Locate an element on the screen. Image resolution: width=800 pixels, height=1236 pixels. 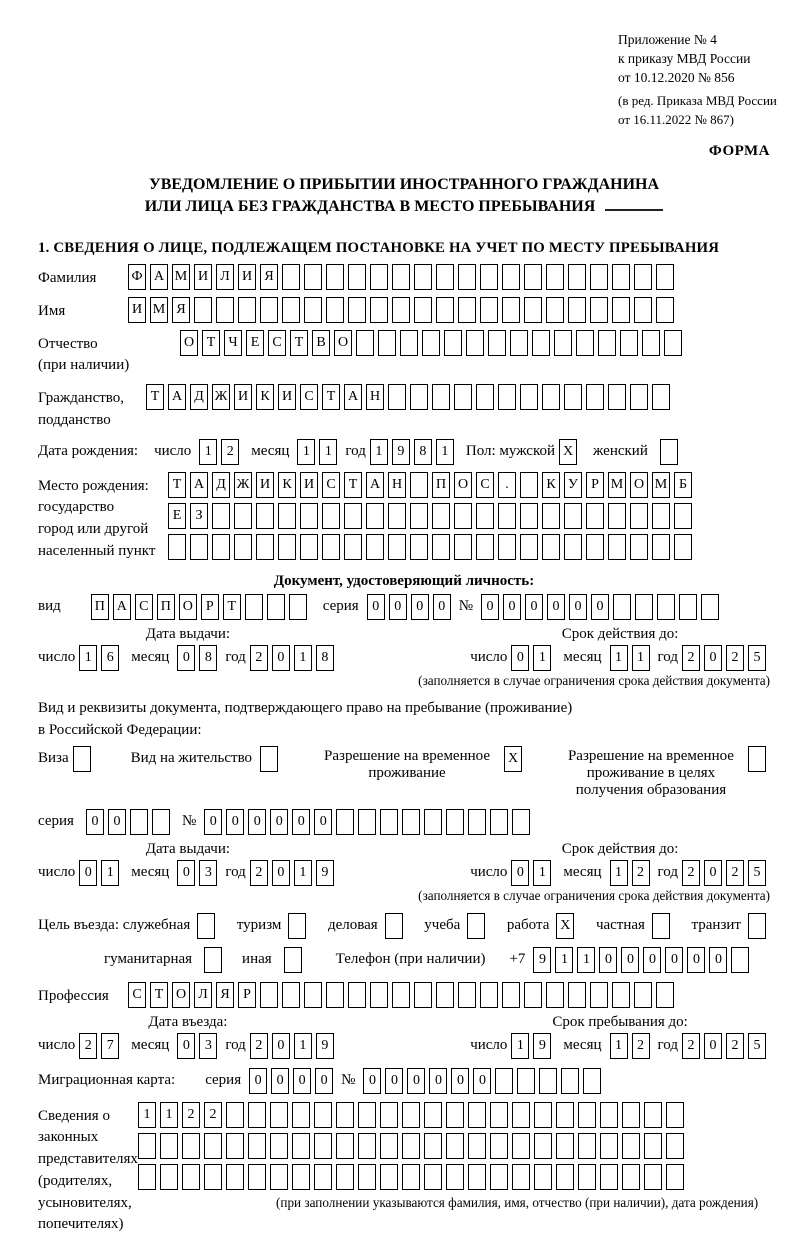
char-cell: X is located at coordinates (568, 451).